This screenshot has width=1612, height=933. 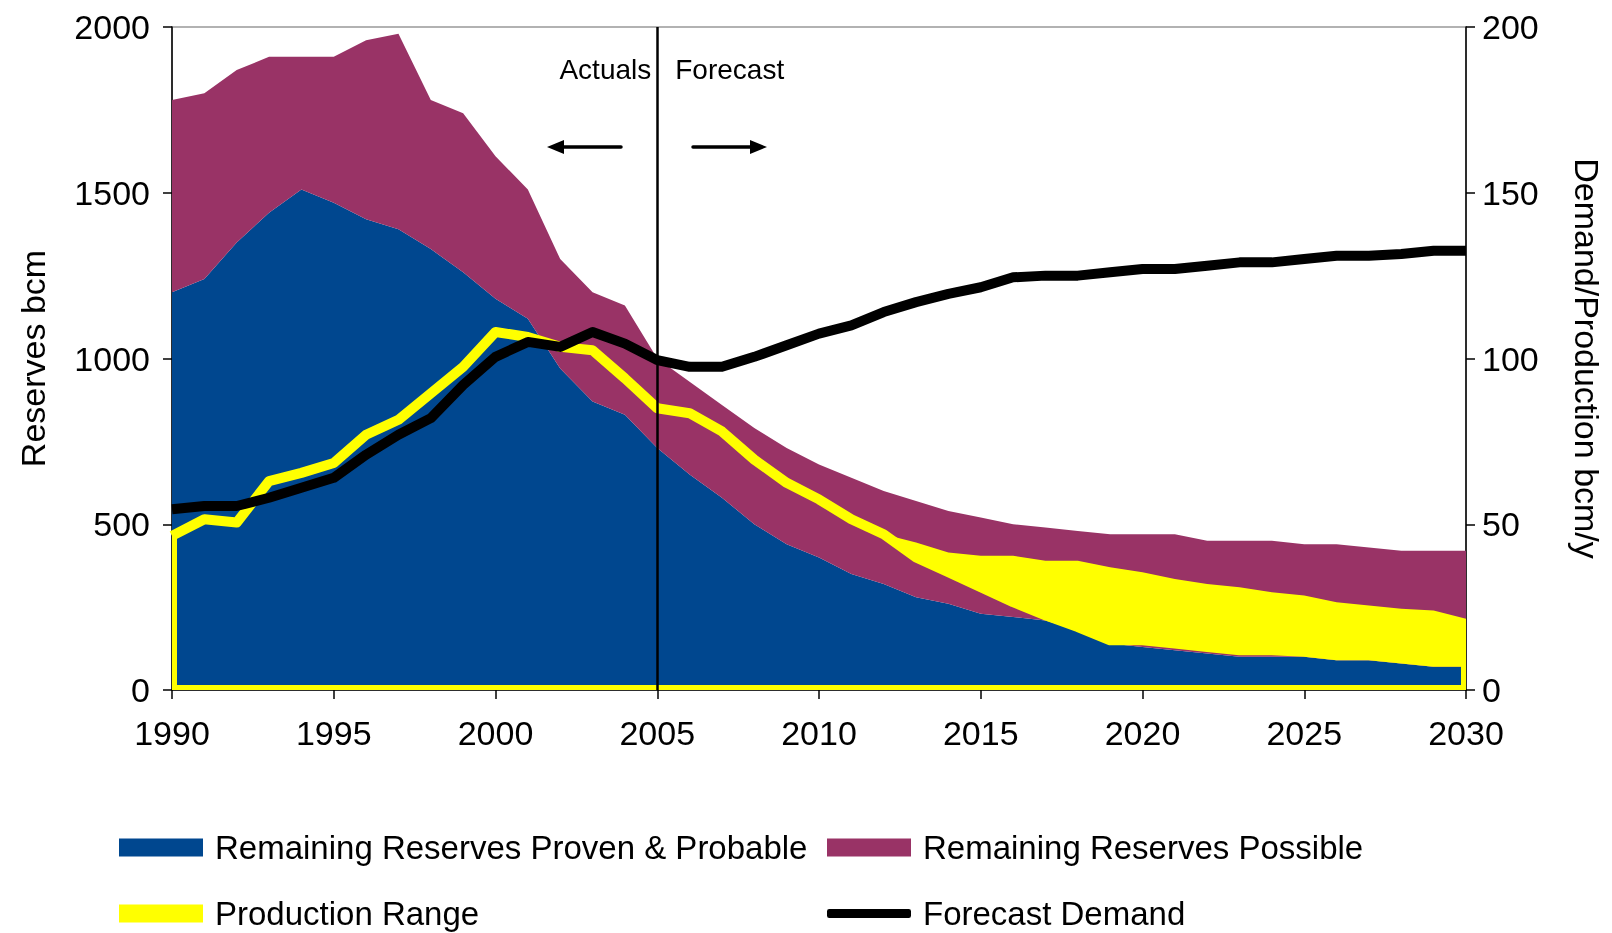 I want to click on y2-tick-label: 100, so click(x=1510, y=358).